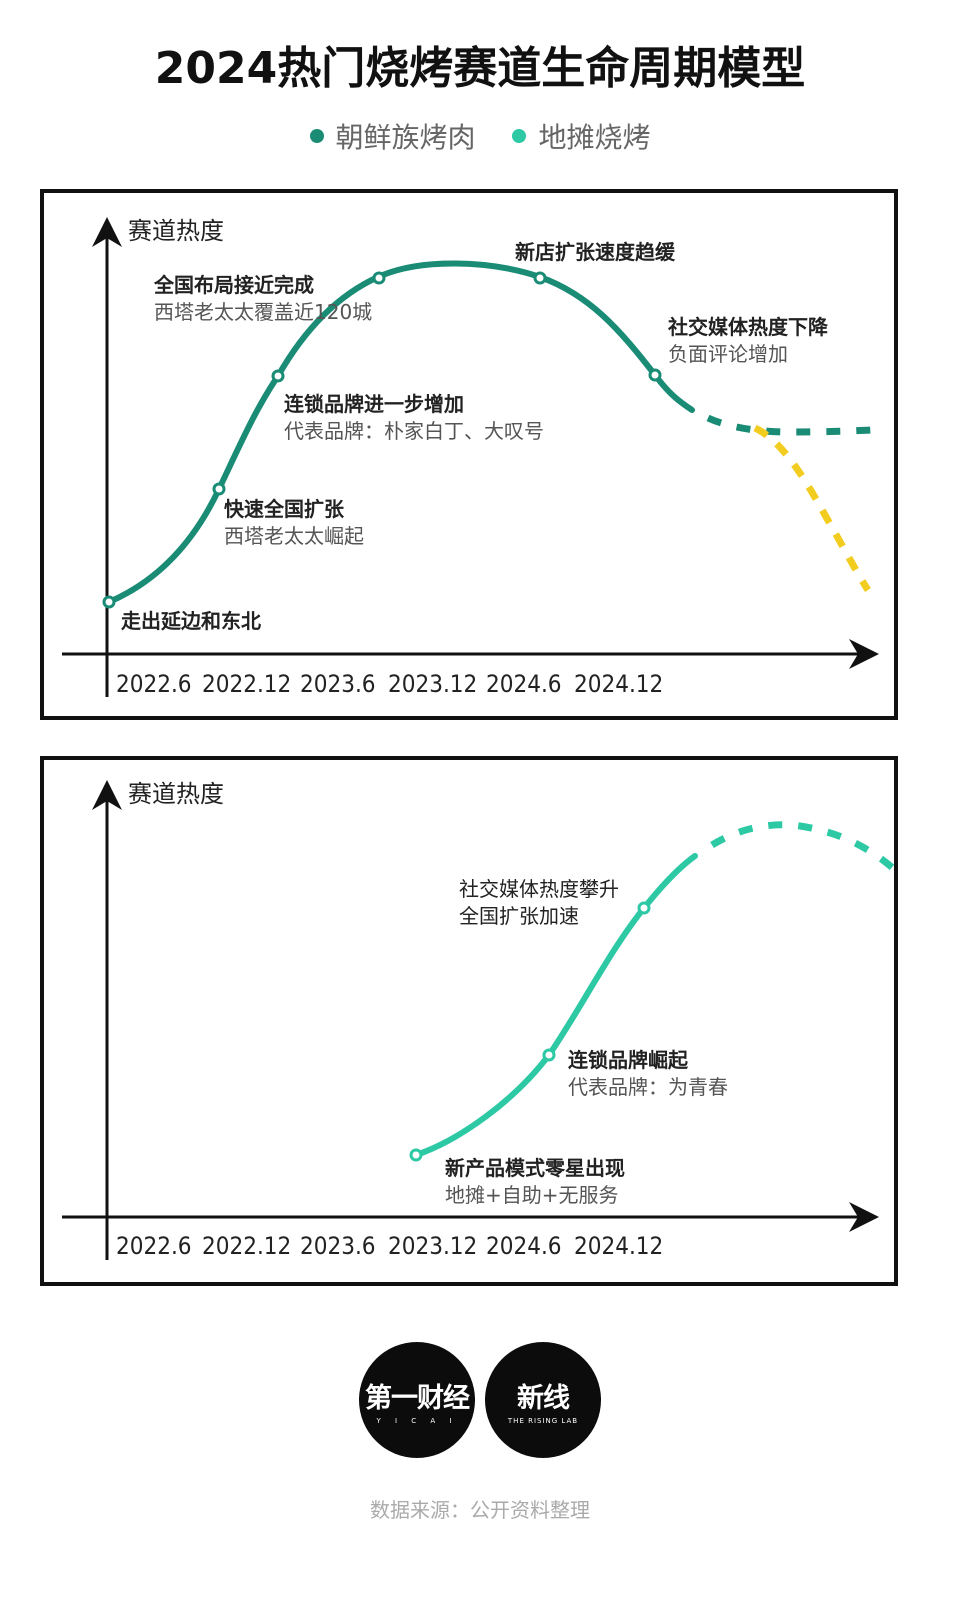  I want to click on legend-item-korean-bbq: 朝鲜族烤肉, so click(392, 136).